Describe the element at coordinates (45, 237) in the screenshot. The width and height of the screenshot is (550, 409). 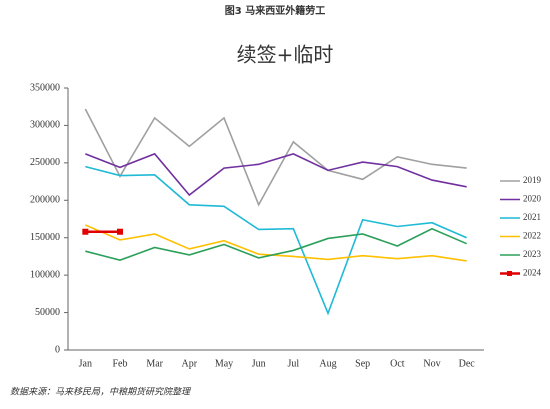
I see `y-tick-label: 150000` at that location.